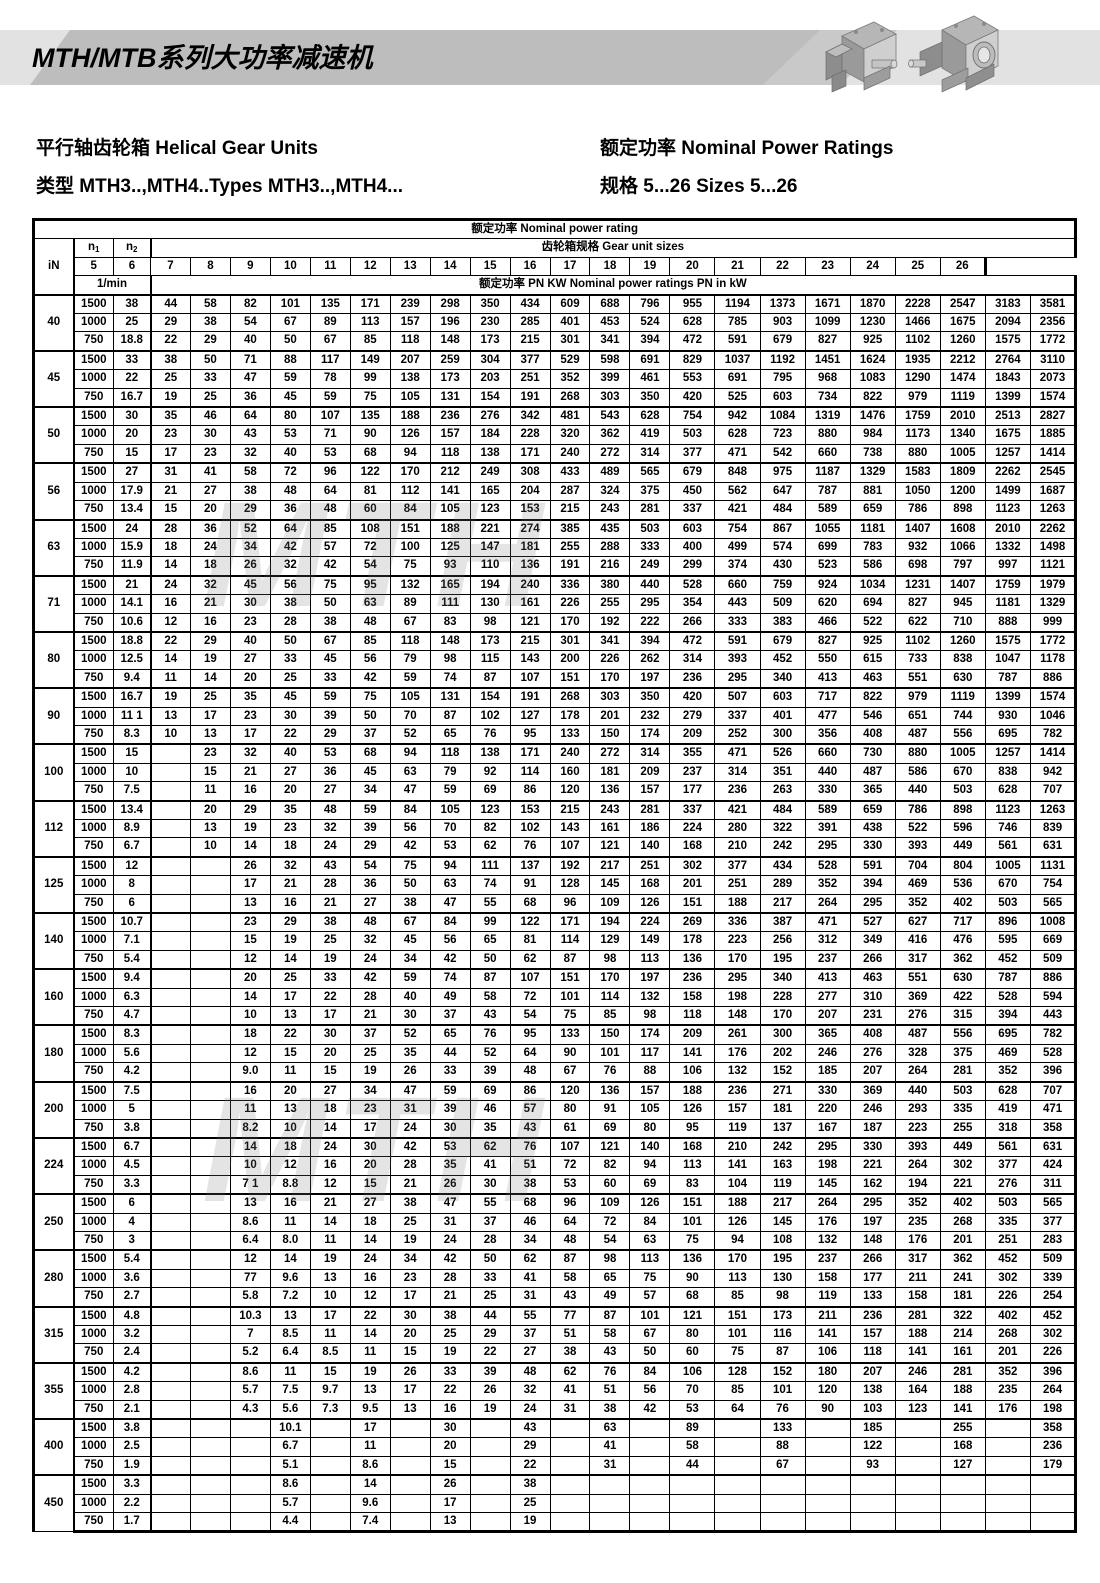 The height and width of the screenshot is (1583, 1100). Describe the element at coordinates (650, 1240) in the screenshot. I see `power-value-cell: 63` at that location.